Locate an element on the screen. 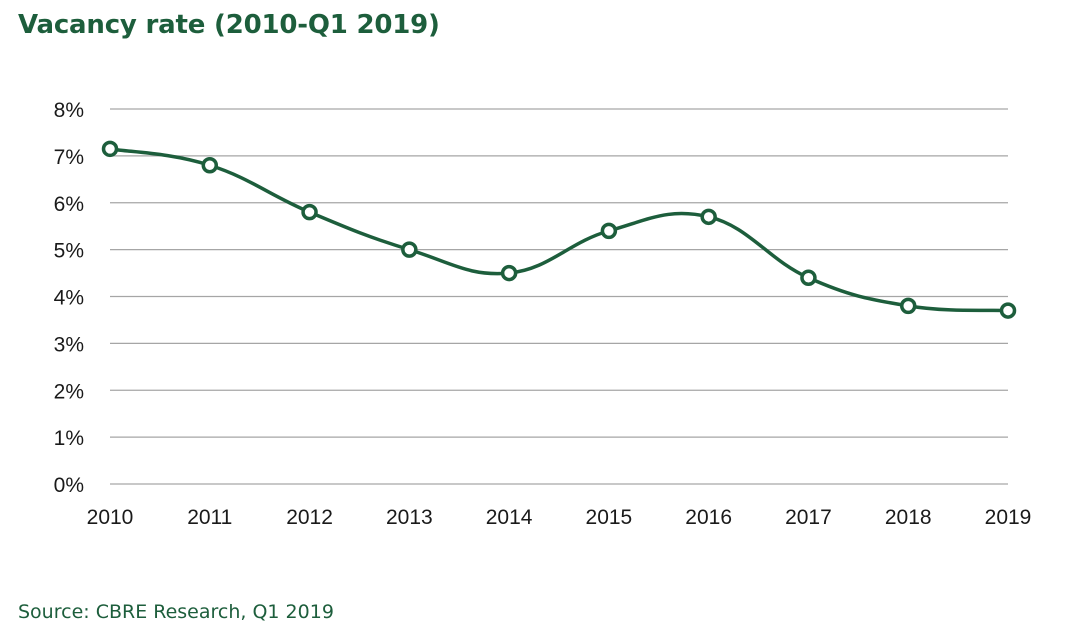  x-axis-tick-labels: 2010 2011 2012 2013 2014 2015 2016 2017 2018 2019 is located at coordinates (559, 517).